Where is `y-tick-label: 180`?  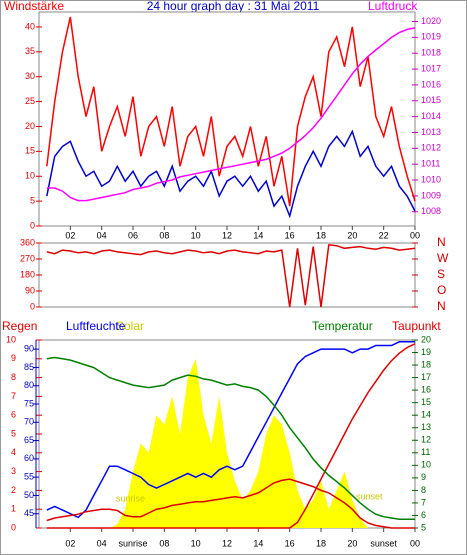
y-tick-label: 180 is located at coordinates (27, 274).